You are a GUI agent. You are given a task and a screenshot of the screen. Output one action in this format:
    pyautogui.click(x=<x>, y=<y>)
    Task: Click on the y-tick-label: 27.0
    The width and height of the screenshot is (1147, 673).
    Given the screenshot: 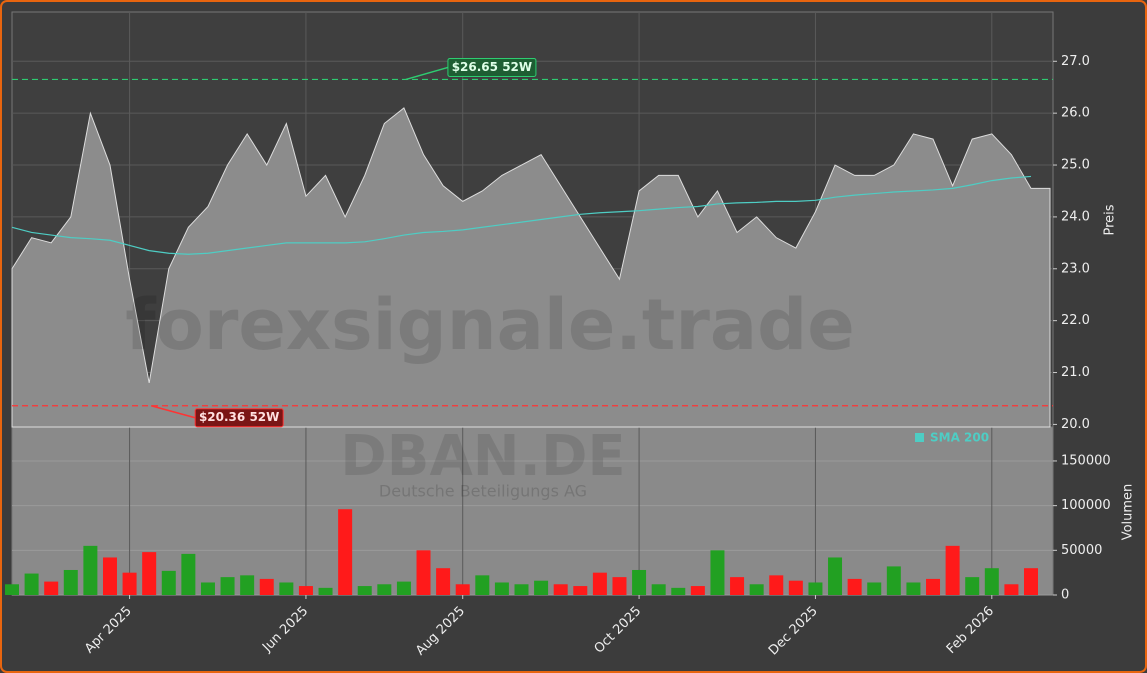 What is the action you would take?
    pyautogui.click(x=1075, y=61)
    